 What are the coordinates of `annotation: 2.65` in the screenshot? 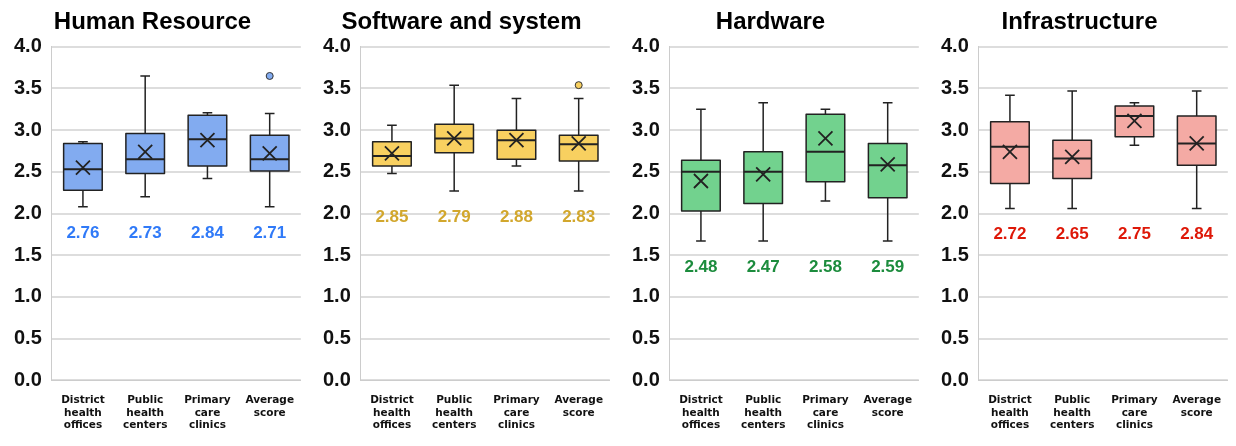 It's located at (1072, 234).